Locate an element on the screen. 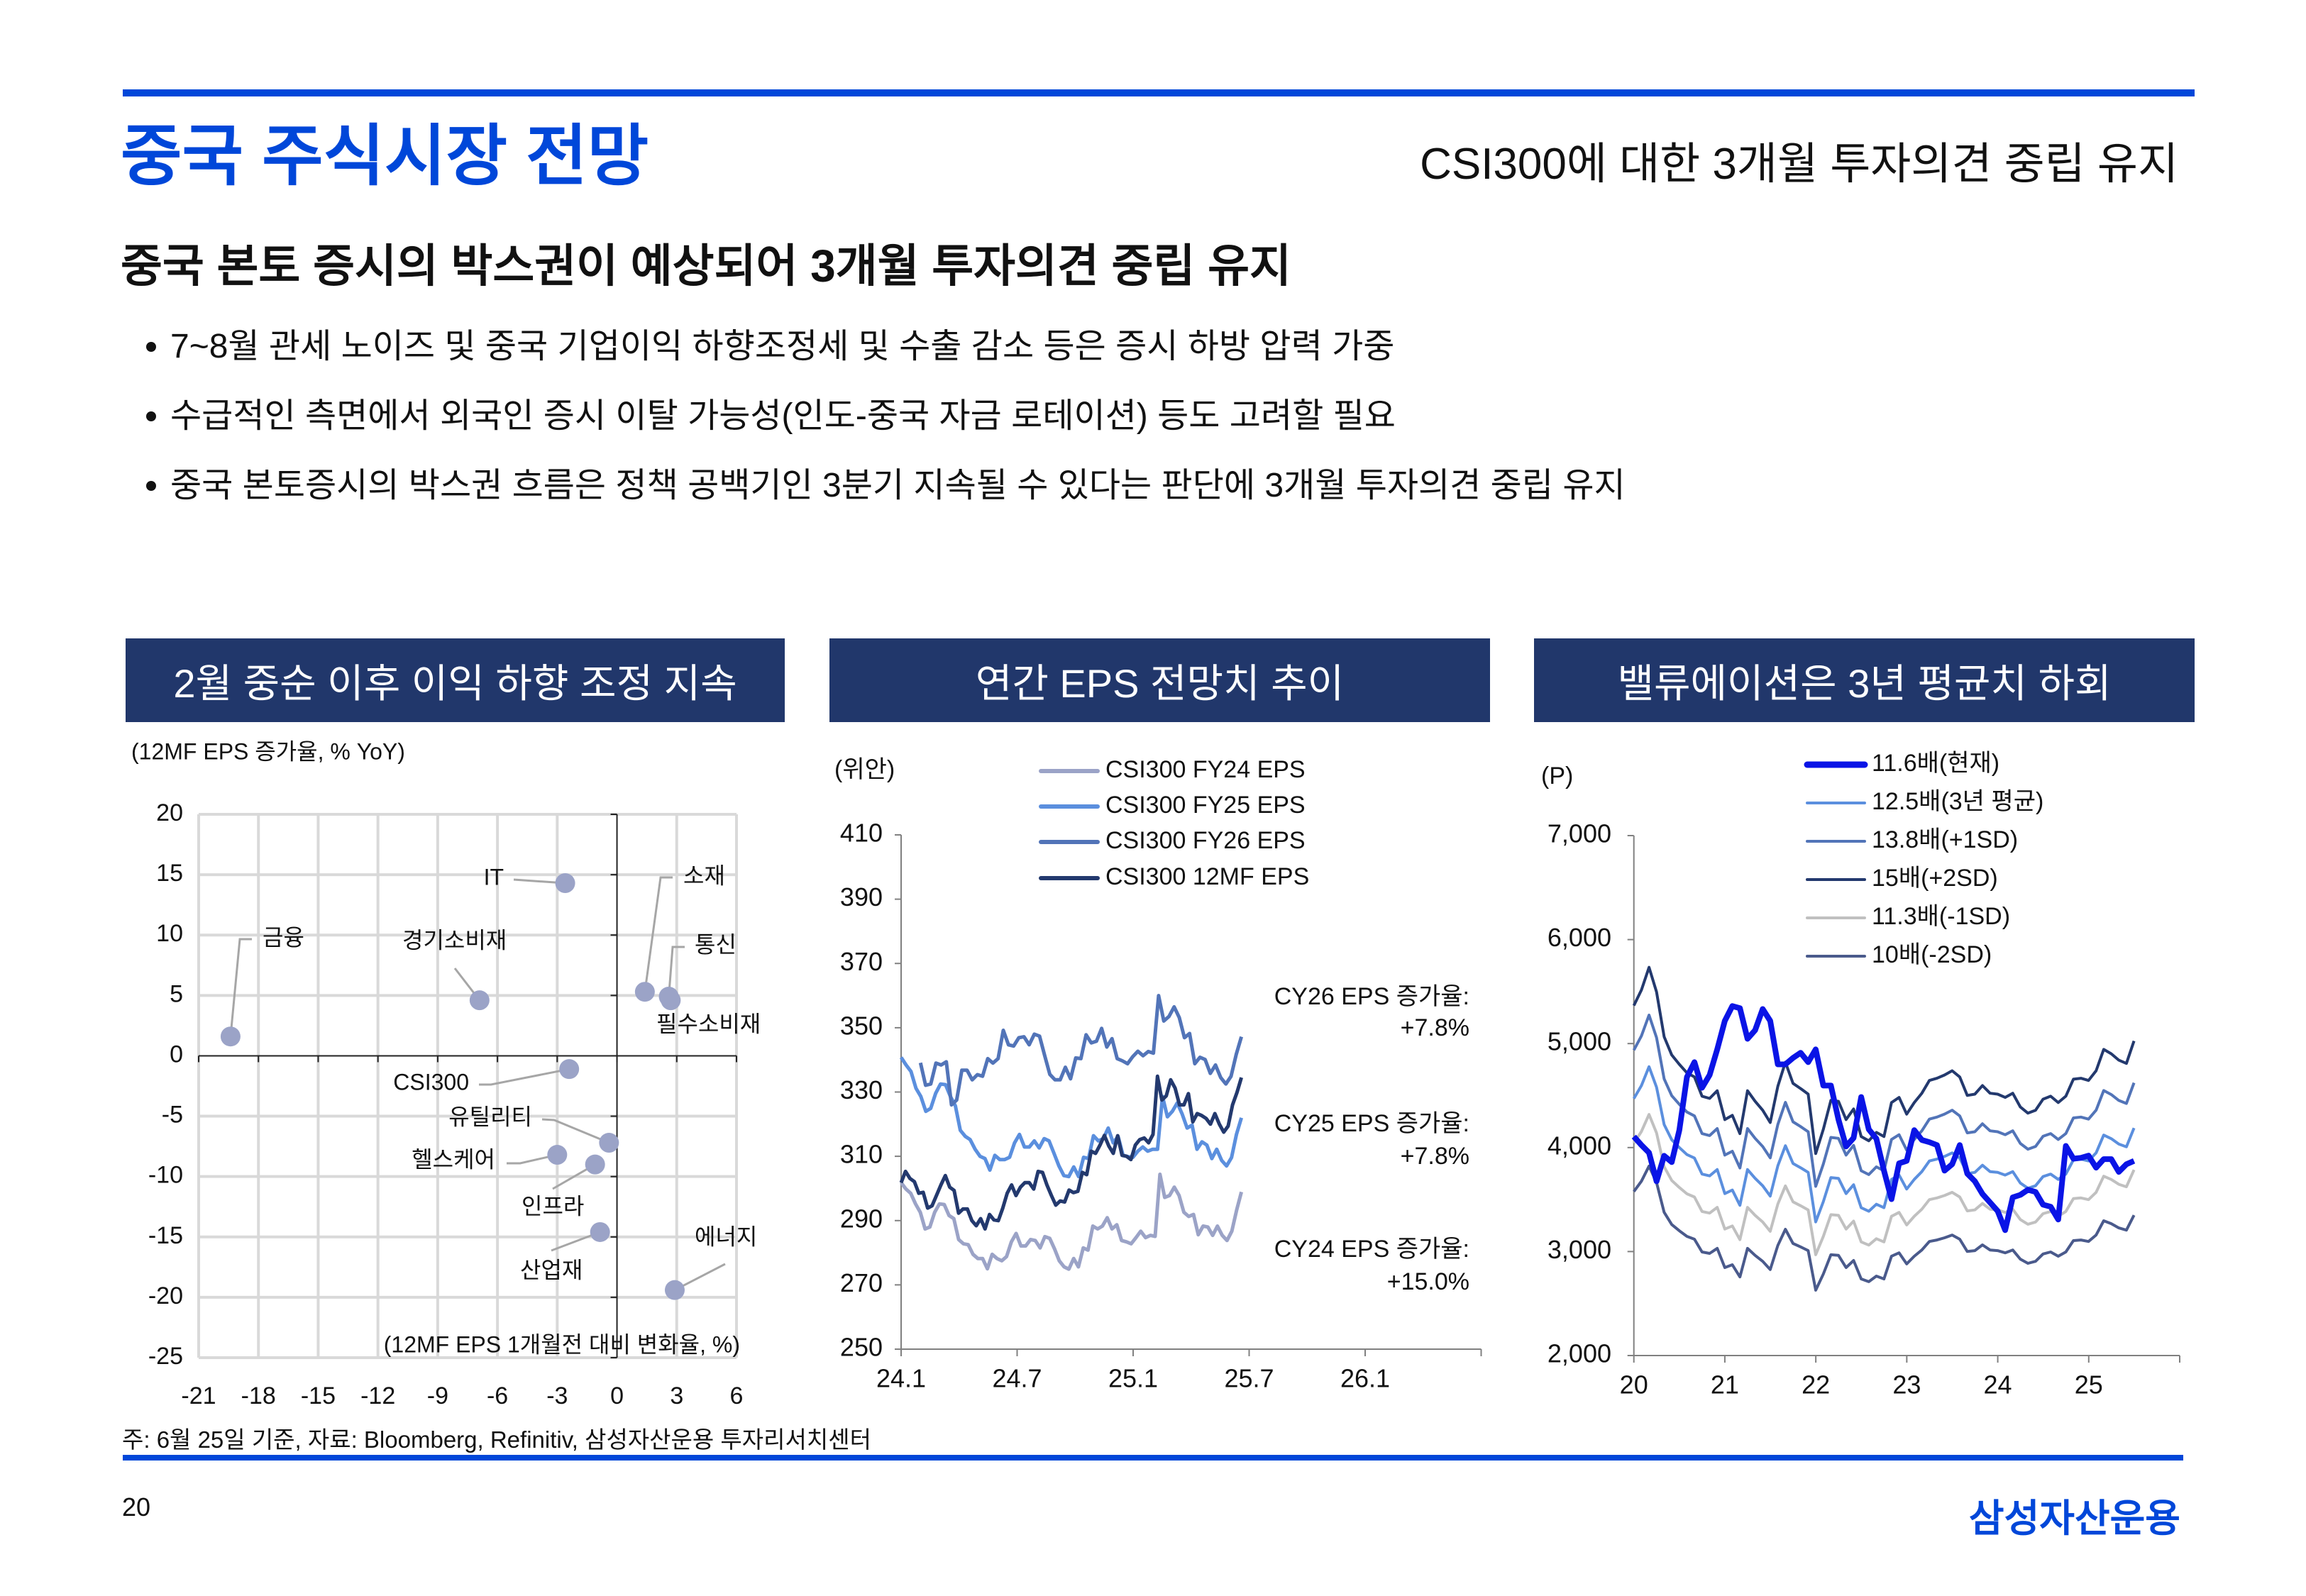 Image resolution: width=2306 pixels, height=1596 pixels. x-tick-label: 20 is located at coordinates (1634, 1385).